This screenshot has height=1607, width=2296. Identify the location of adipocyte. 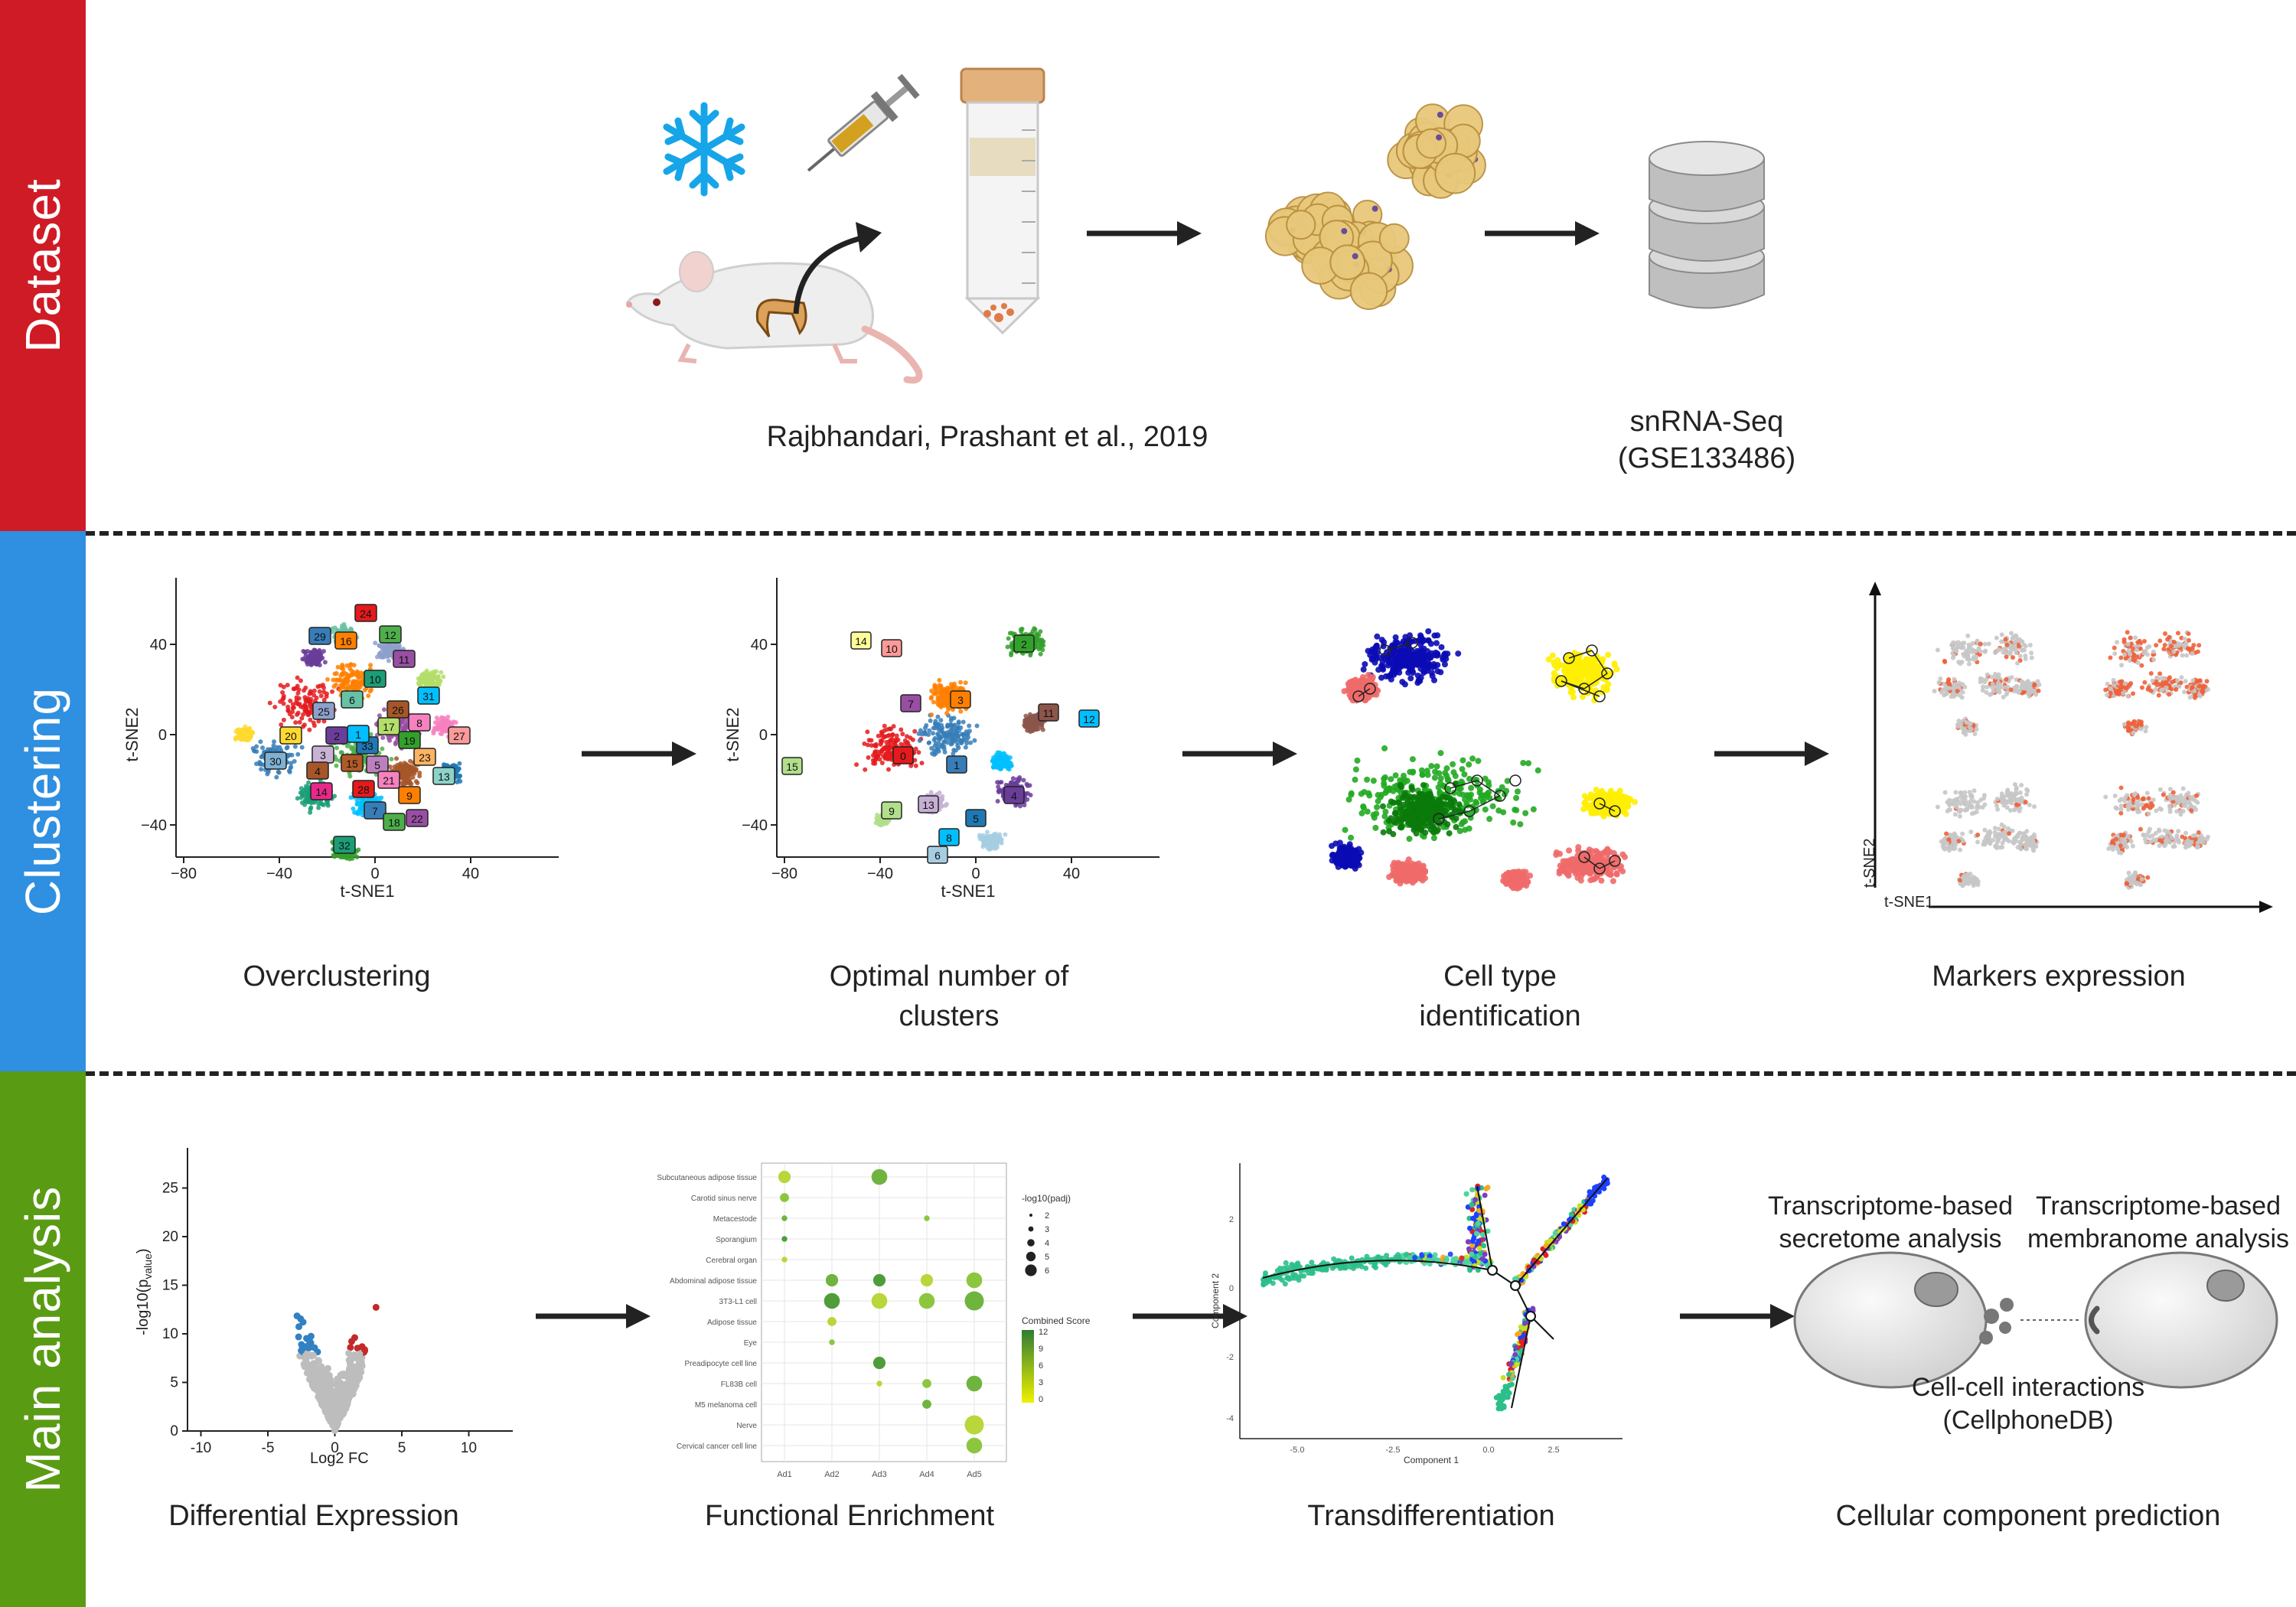
(1455, 173).